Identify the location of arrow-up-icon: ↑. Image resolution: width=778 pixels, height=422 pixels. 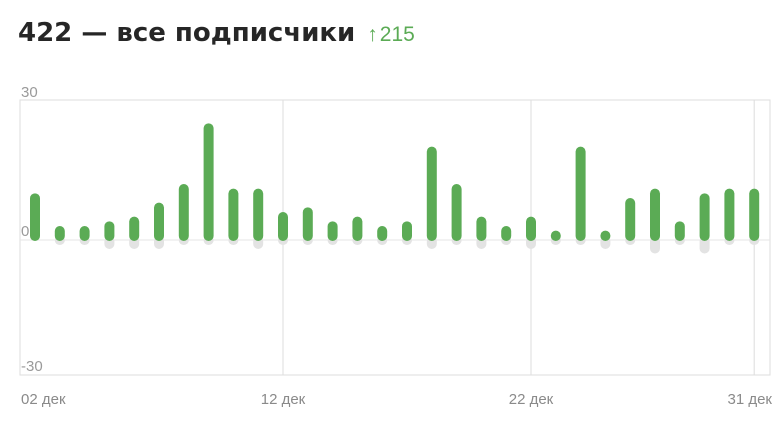
(372, 34).